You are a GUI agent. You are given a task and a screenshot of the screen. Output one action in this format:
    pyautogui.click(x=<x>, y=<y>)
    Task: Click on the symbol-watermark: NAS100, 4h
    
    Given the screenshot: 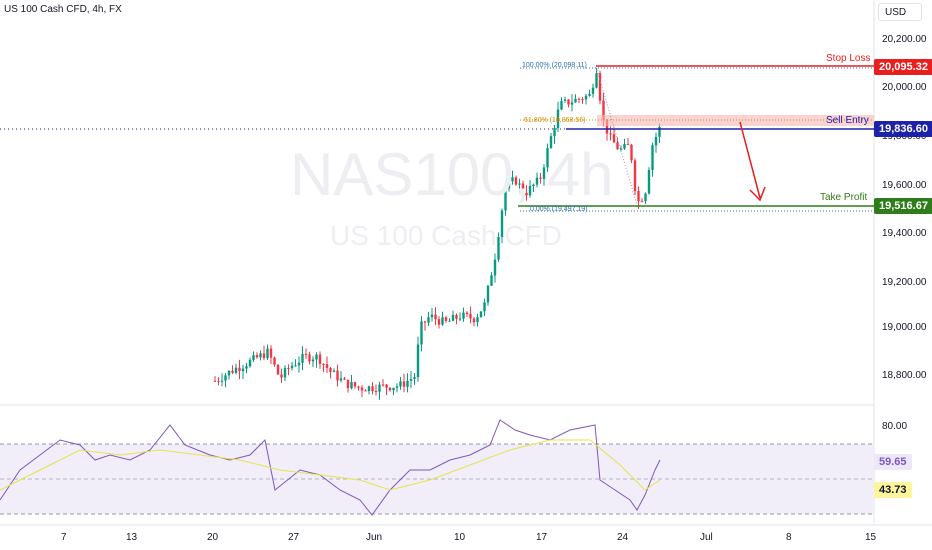 What is the action you would take?
    pyautogui.click(x=452, y=174)
    